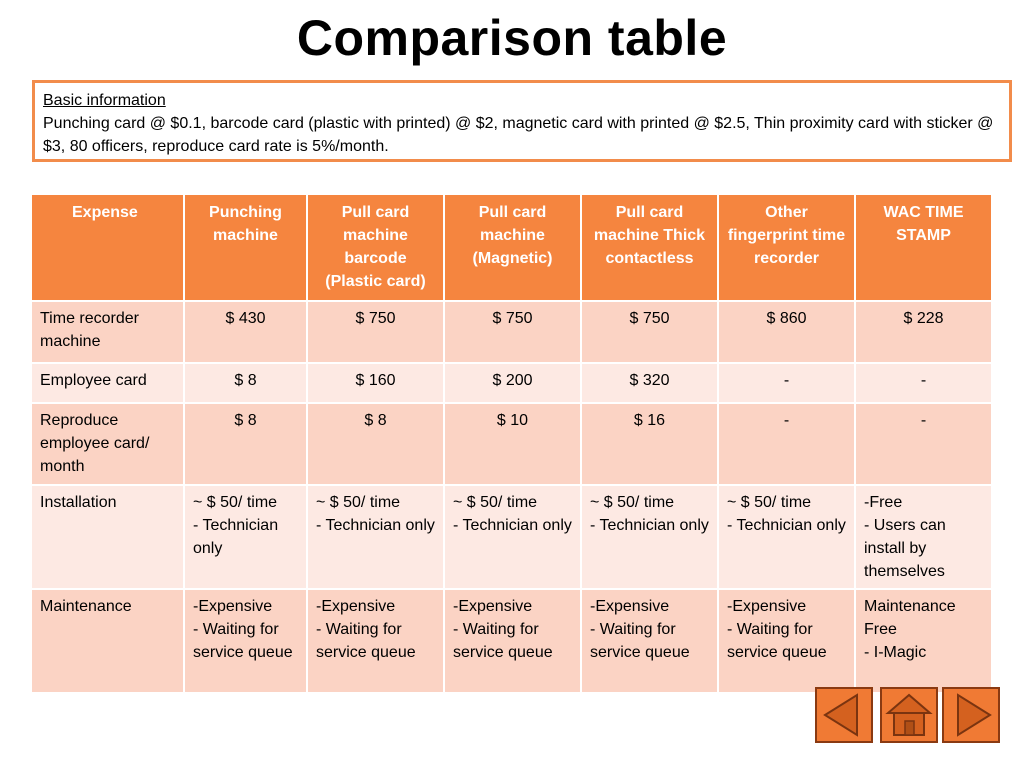 Image resolution: width=1024 pixels, height=768 pixels. What do you see at coordinates (512, 38) in the screenshot?
I see `page-title: Comparison table` at bounding box center [512, 38].